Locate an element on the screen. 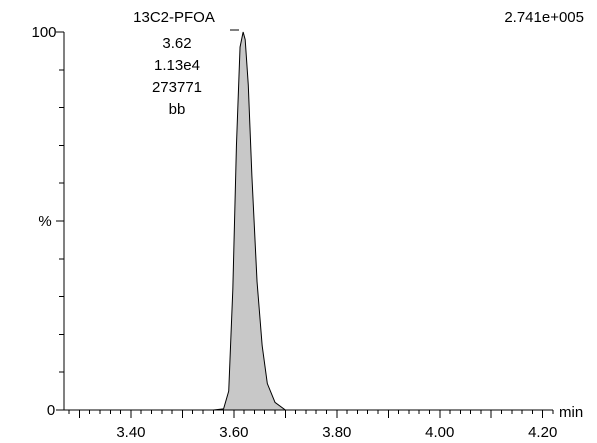 The width and height of the screenshot is (597, 443). y-tick-label-0: 0 is located at coordinates (51, 410).